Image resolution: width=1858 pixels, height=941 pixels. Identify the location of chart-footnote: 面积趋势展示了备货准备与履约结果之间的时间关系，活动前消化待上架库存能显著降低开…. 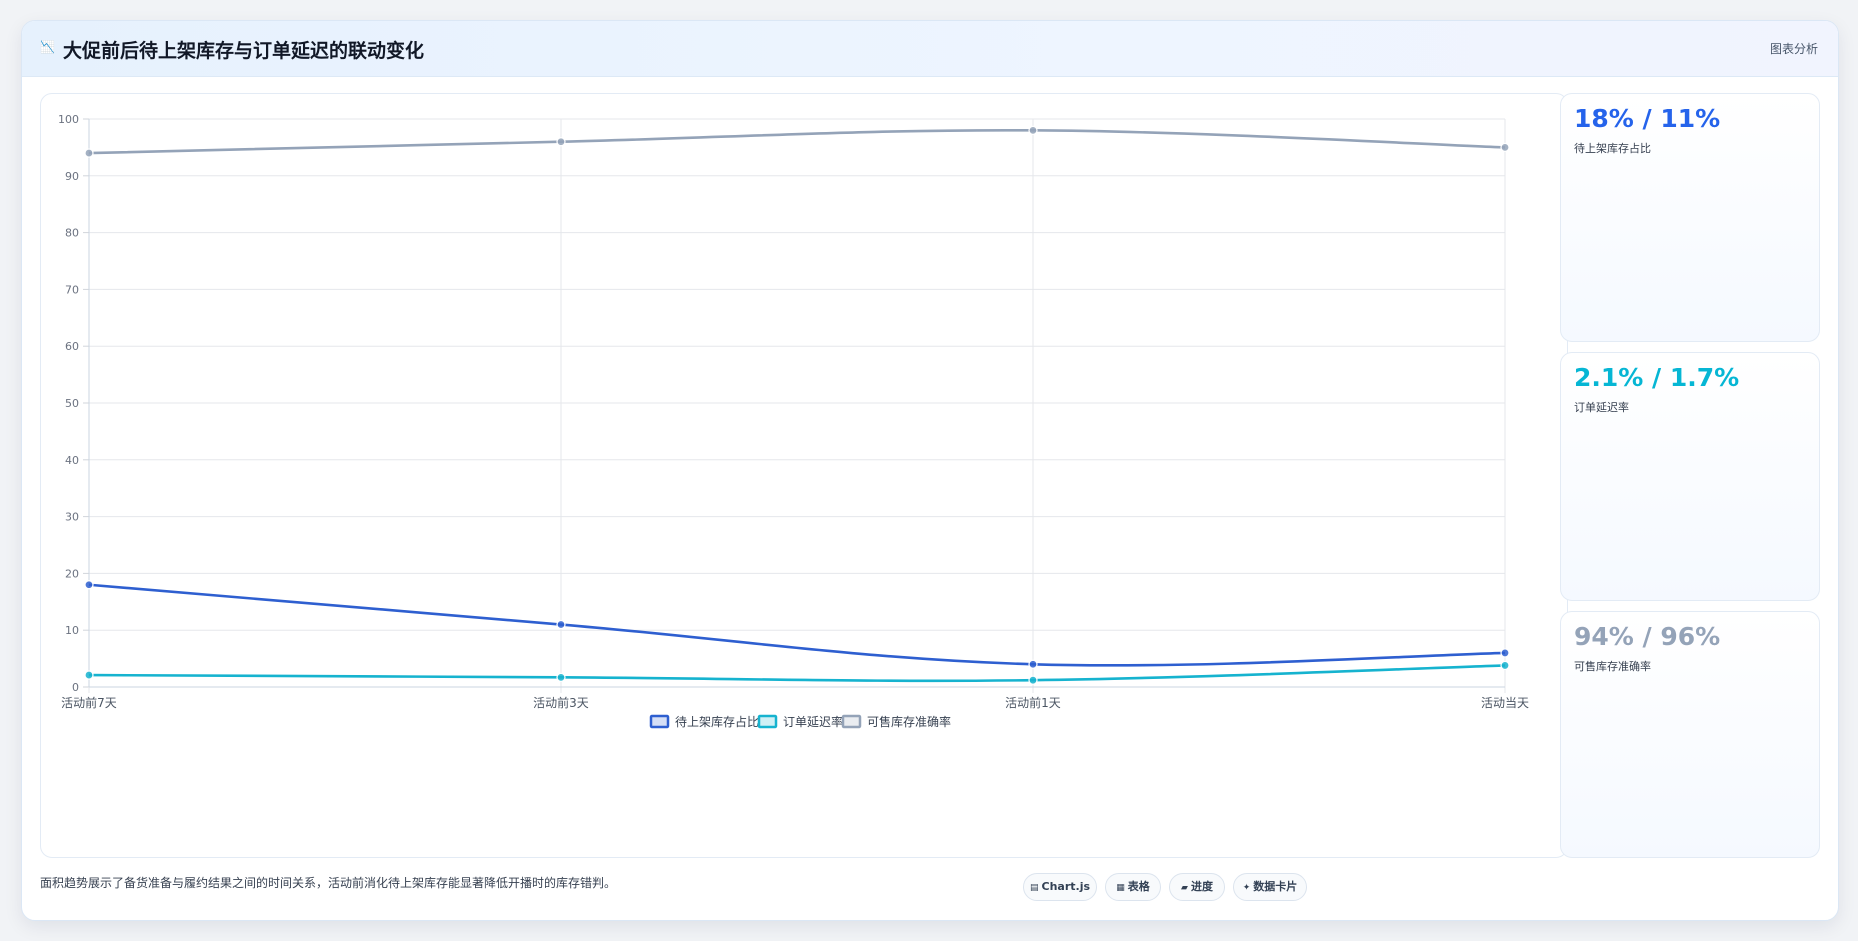
(328, 883).